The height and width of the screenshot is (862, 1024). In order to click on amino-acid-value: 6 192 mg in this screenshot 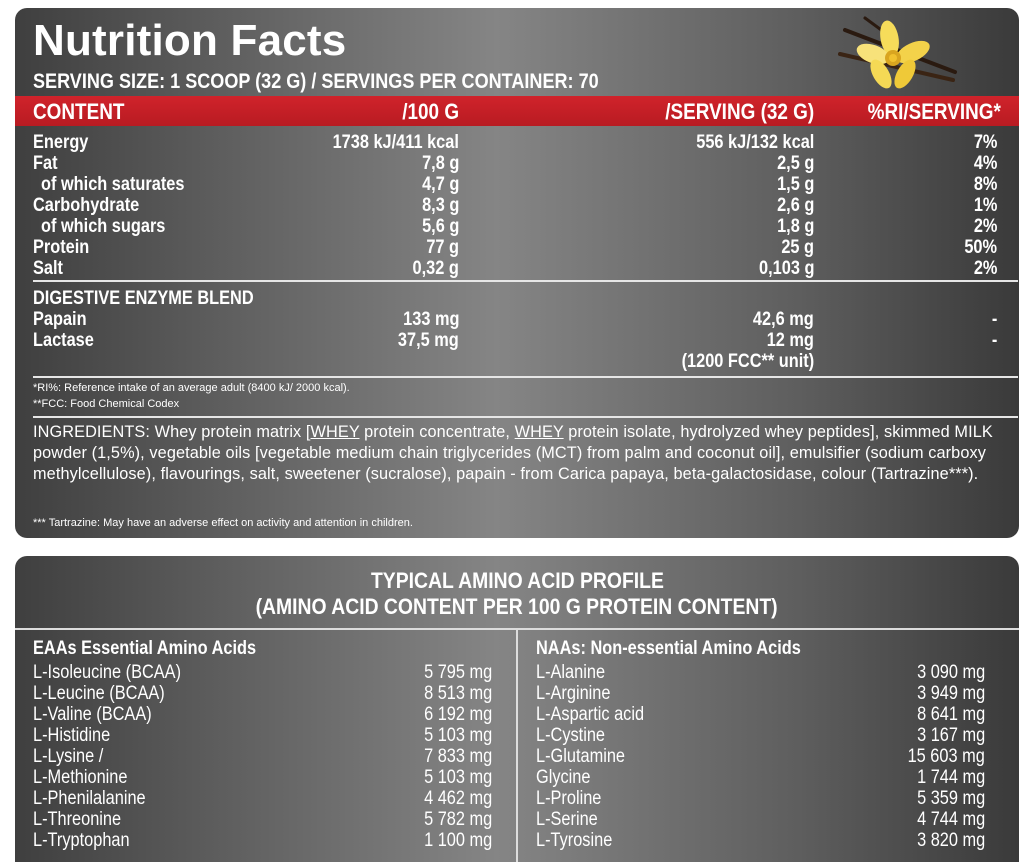, I will do `click(457, 714)`.